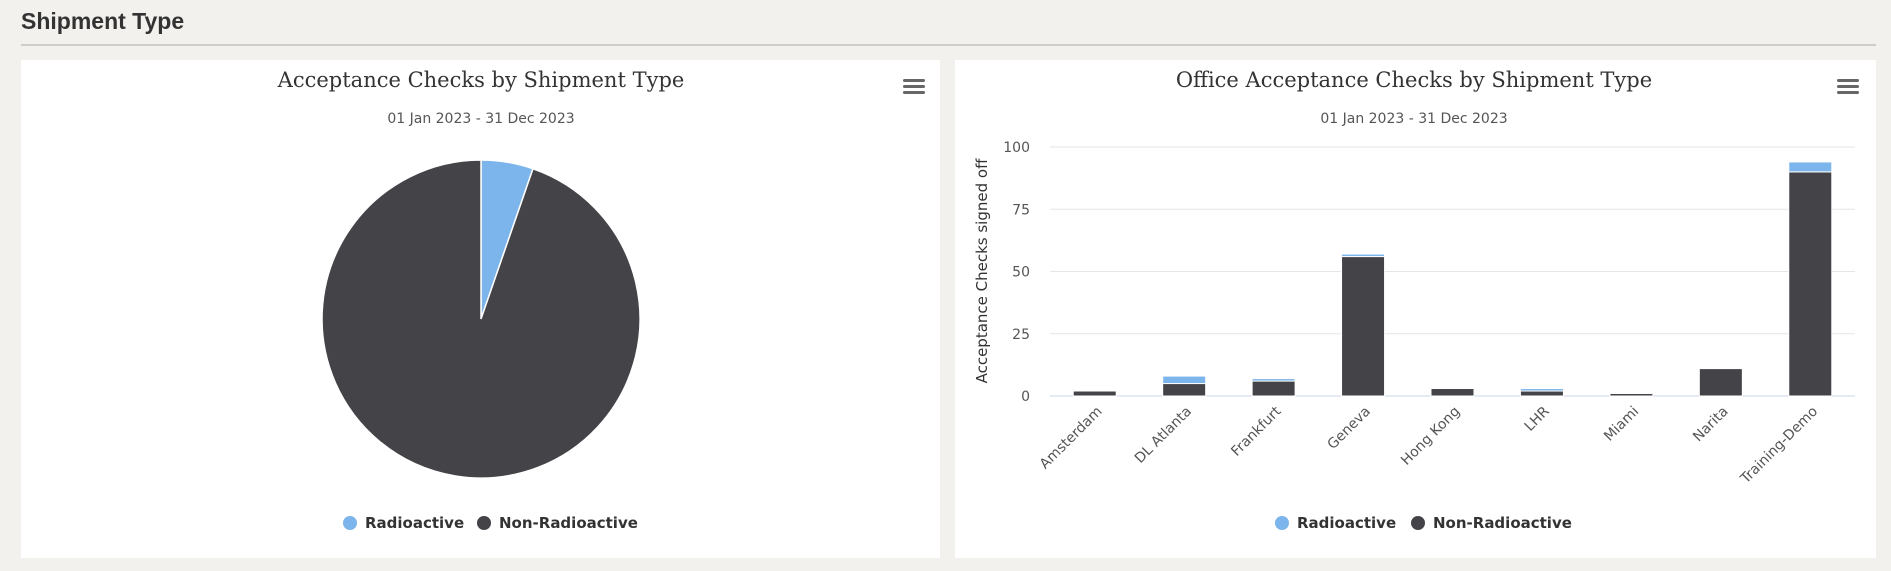 This screenshot has height=571, width=1891. I want to click on y-tick-labels: 0 25 50 75 100, so click(1016, 272).